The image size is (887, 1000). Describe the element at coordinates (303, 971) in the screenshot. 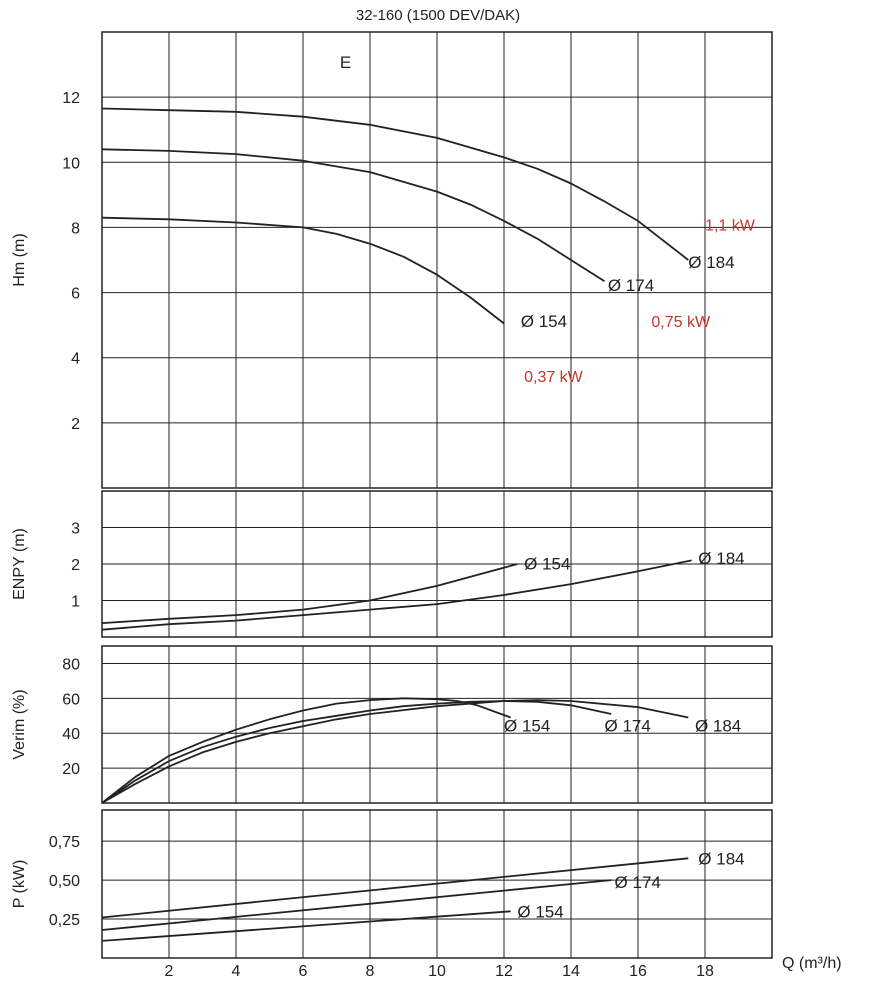

I see `x-tick-label: 6` at that location.